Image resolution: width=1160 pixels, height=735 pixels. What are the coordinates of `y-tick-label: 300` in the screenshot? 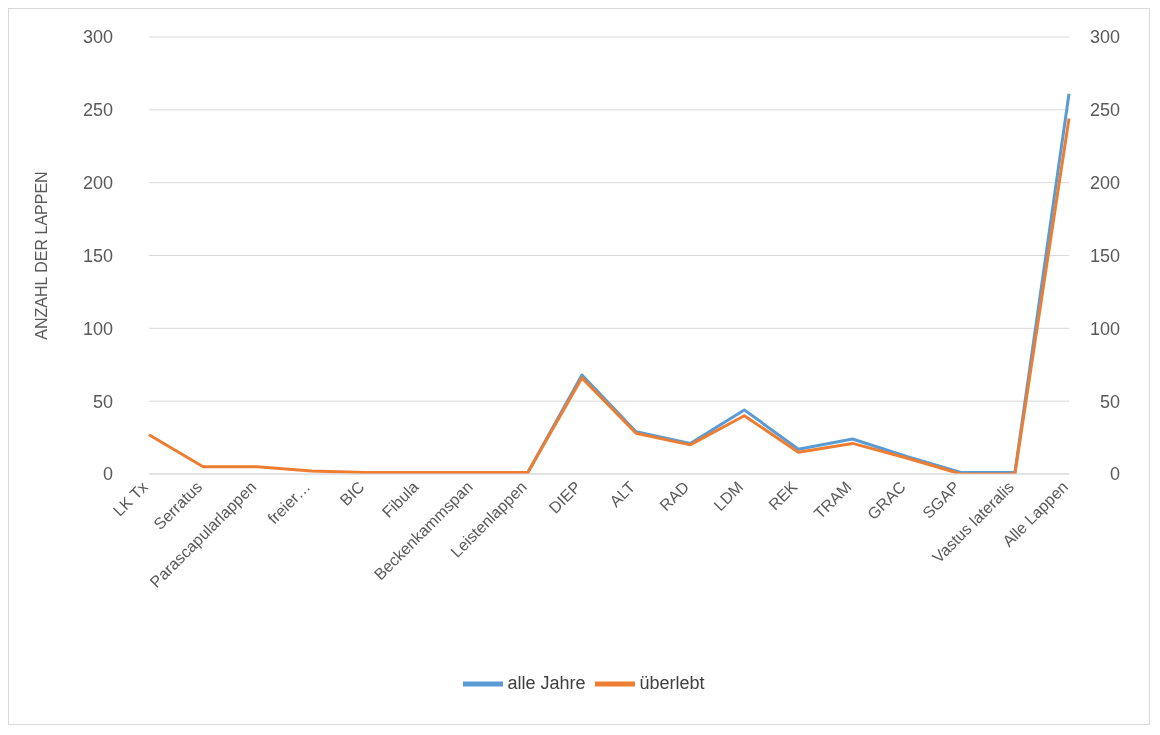 It's located at (97, 37).